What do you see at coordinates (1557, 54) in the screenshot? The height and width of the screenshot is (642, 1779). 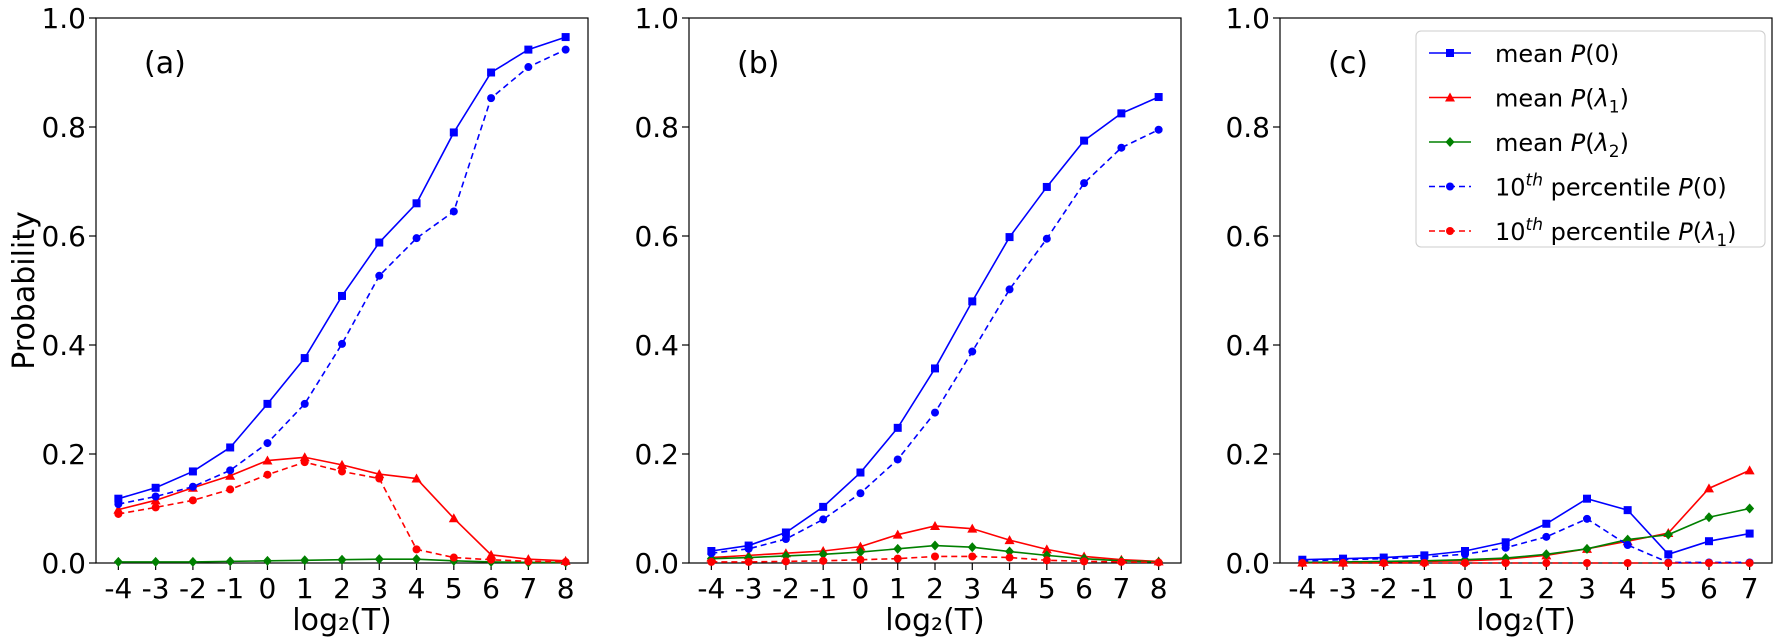 I see `legend-label: mean P(0)` at bounding box center [1557, 54].